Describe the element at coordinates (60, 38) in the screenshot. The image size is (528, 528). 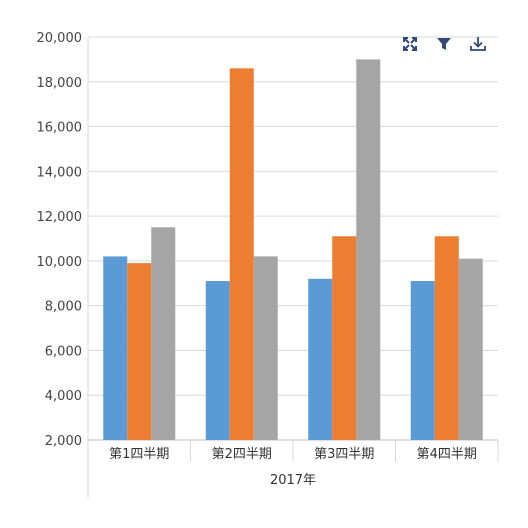
I see `y-tick-label: 20,000` at that location.